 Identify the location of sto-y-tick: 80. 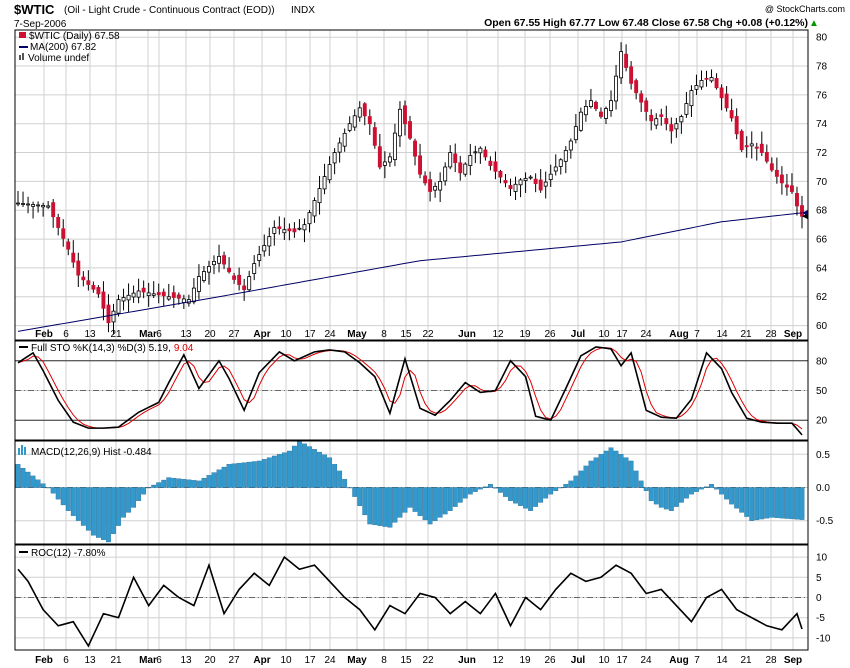
(822, 361).